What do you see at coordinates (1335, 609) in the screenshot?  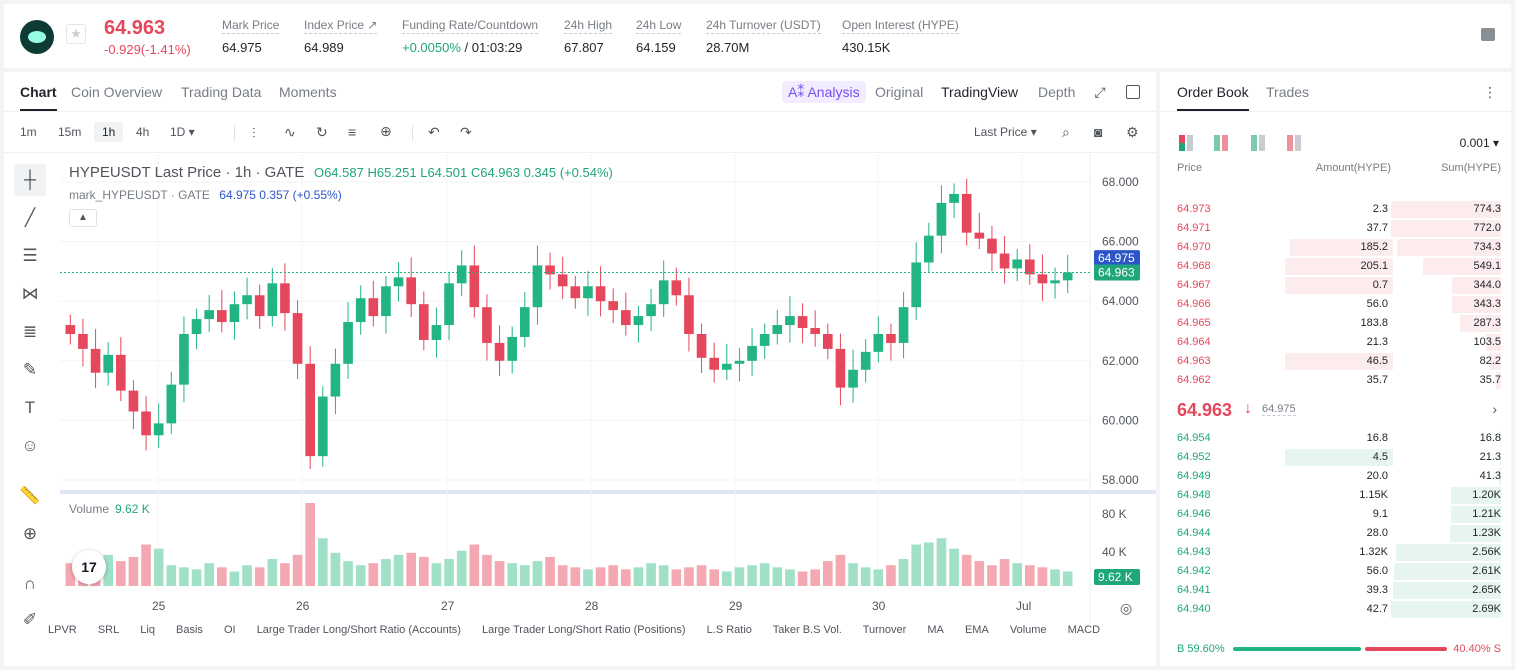 I see `bid-row: 64.940 42.7 2.69K` at bounding box center [1335, 609].